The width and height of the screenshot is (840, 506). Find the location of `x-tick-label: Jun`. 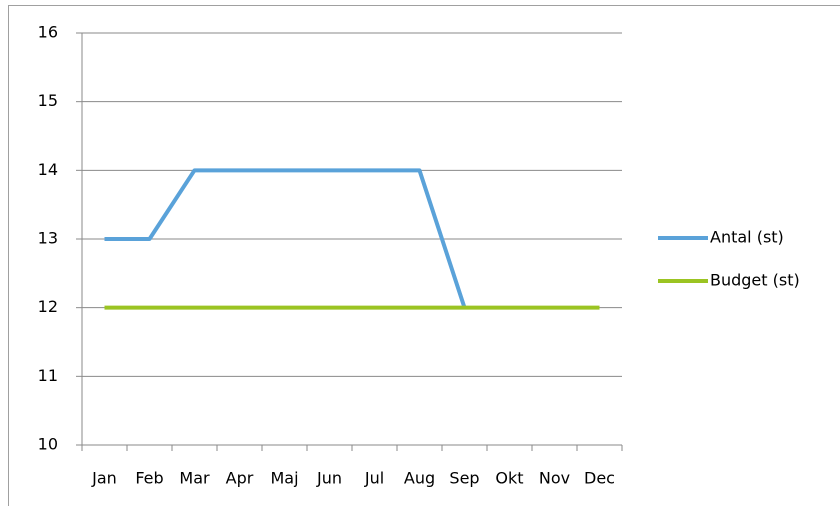

x-tick-label: Jun is located at coordinates (329, 478).